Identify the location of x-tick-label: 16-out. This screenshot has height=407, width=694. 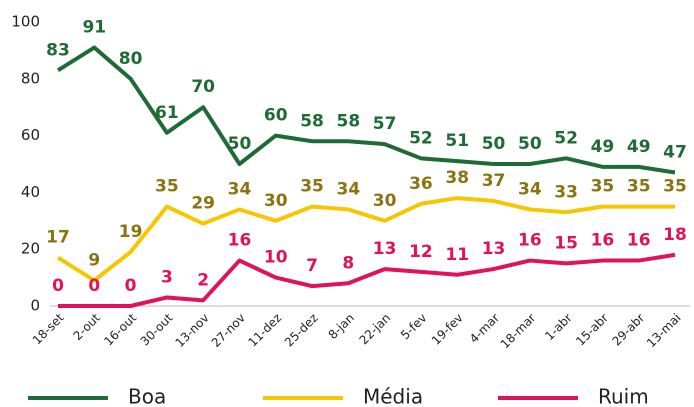
(120, 329).